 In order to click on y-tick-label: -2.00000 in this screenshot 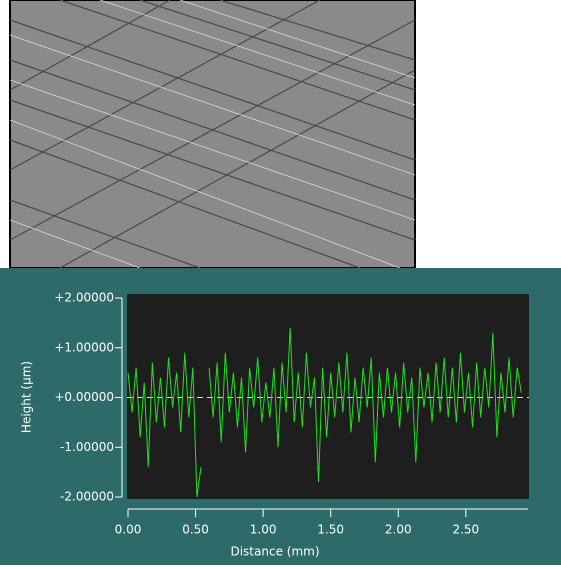, I will do `click(87, 497)`.